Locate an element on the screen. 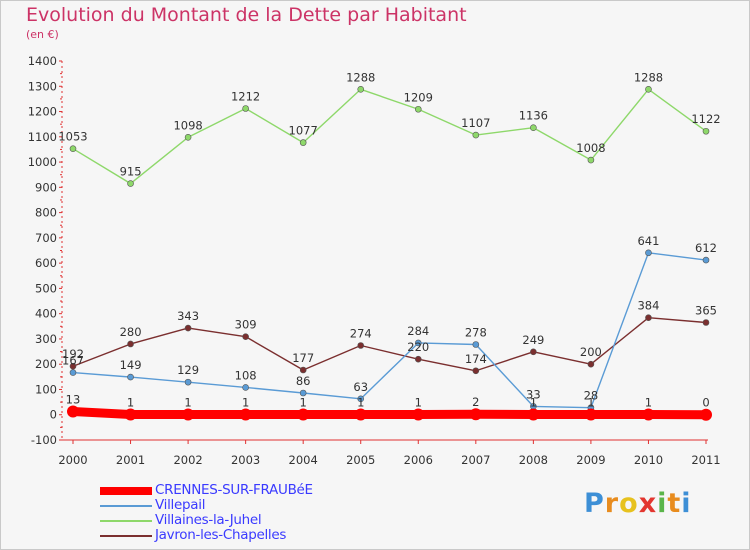 The image size is (750, 550). y-tick-label: 800 is located at coordinates (46, 213).